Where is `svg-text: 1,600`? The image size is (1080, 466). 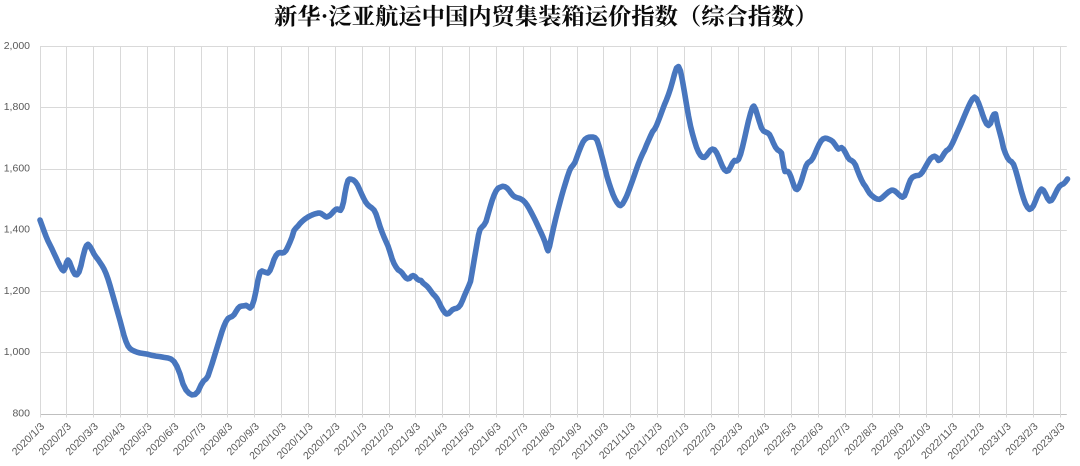 svg-text: 1,600 is located at coordinates (17, 168).